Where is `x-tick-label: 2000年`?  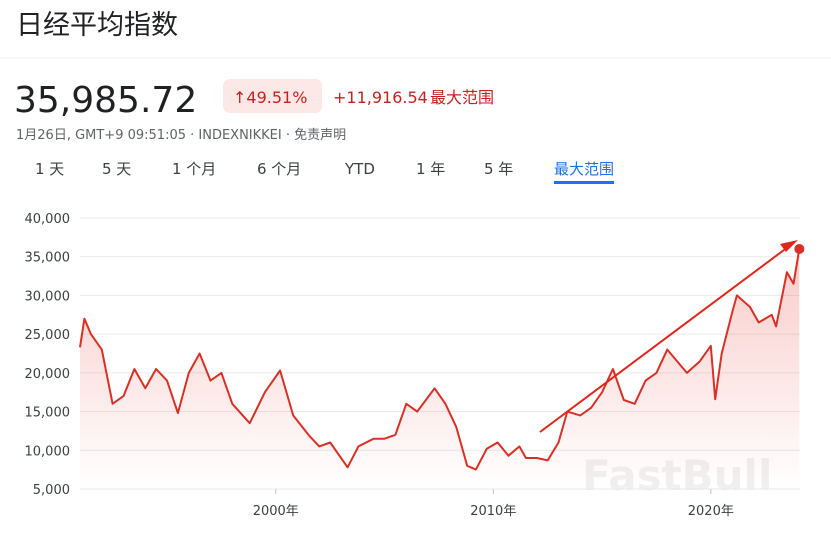
x-tick-label: 2000年 is located at coordinates (276, 511).